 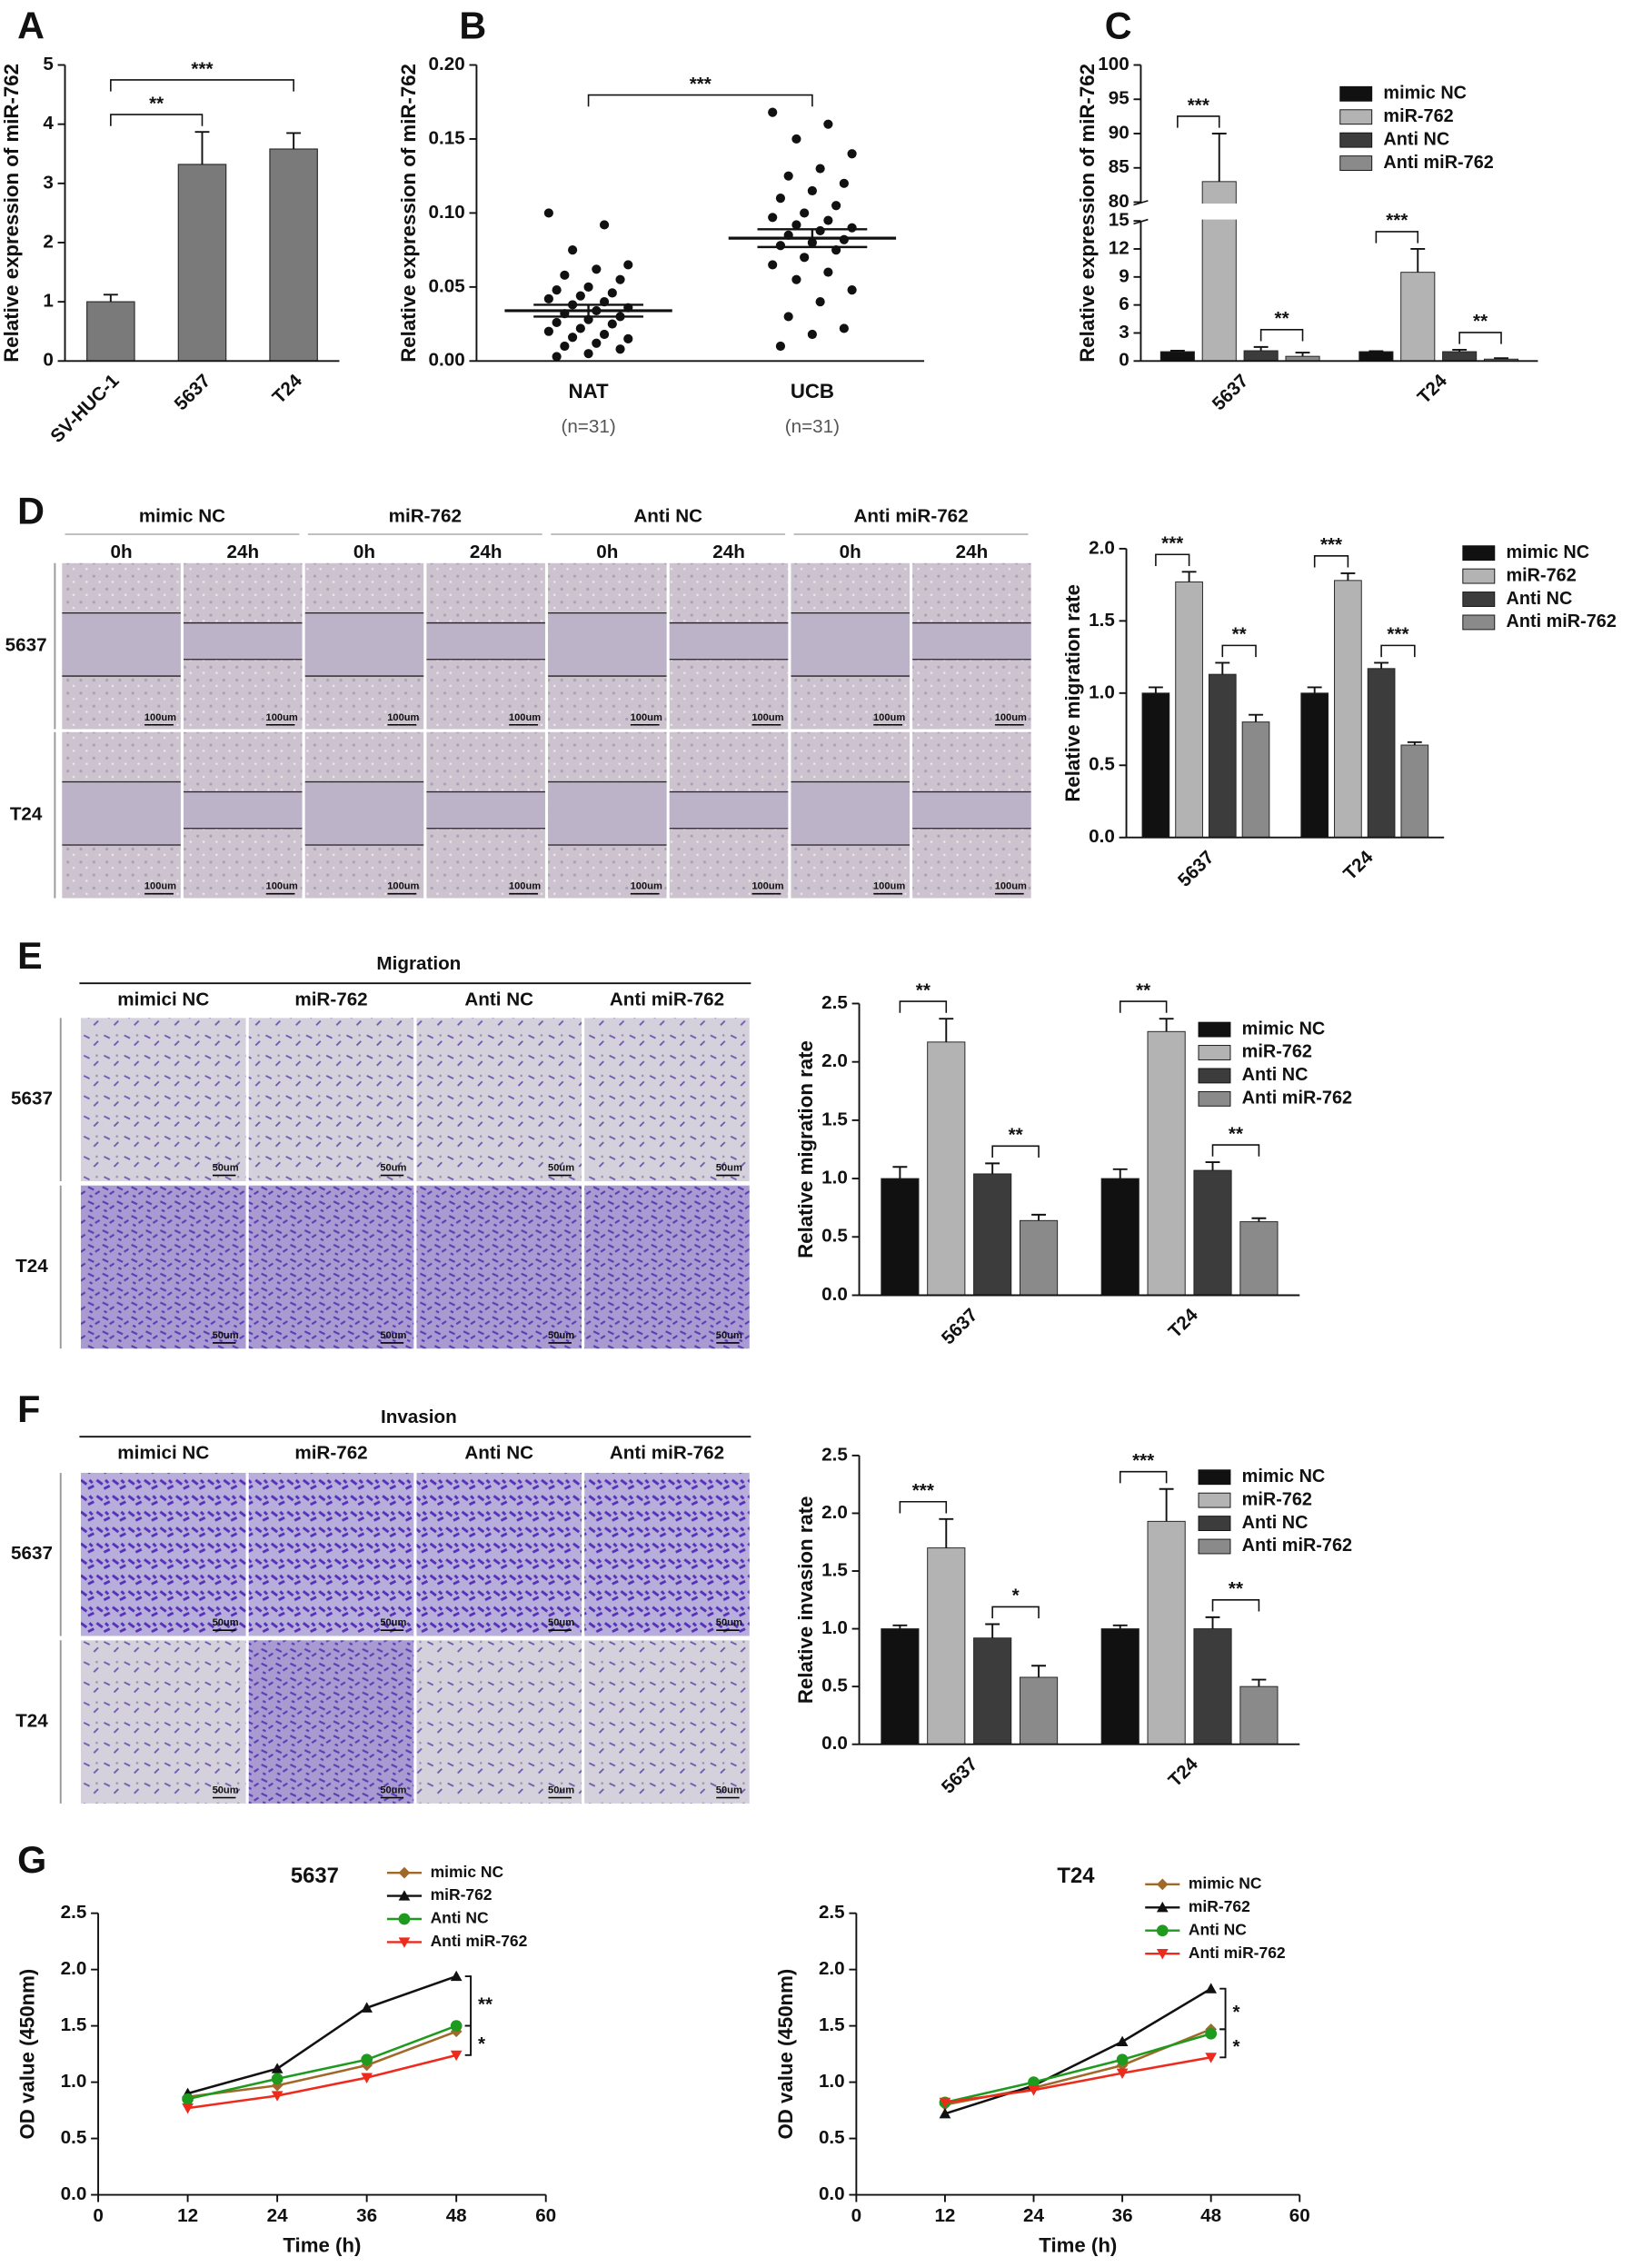 What do you see at coordinates (1480, 321) in the screenshot?
I see `significance-label: **` at bounding box center [1480, 321].